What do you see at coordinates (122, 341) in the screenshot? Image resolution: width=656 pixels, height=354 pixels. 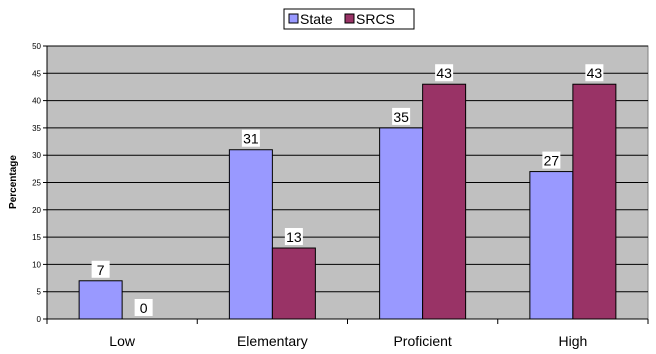 I see `x-tick-label: Low` at bounding box center [122, 341].